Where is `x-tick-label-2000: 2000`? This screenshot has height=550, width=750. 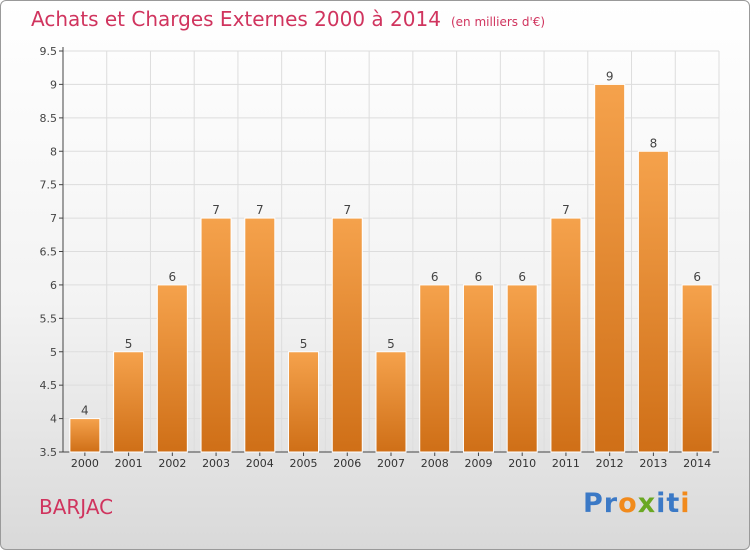 x-tick-label-2000: 2000 is located at coordinates (85, 463).